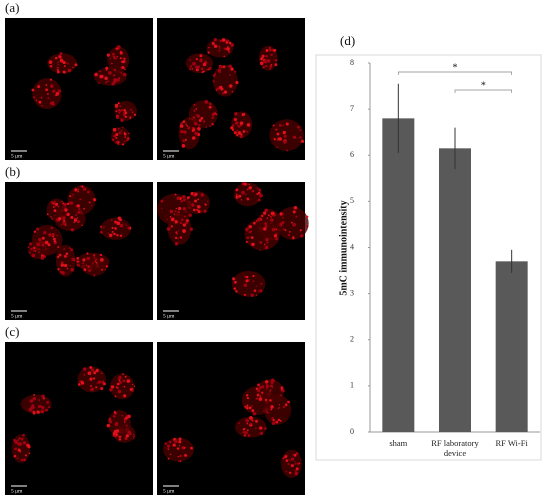 Image resolution: width=550 pixels, height=502 pixels. I want to click on y-tick-label: 2, so click(352, 339).